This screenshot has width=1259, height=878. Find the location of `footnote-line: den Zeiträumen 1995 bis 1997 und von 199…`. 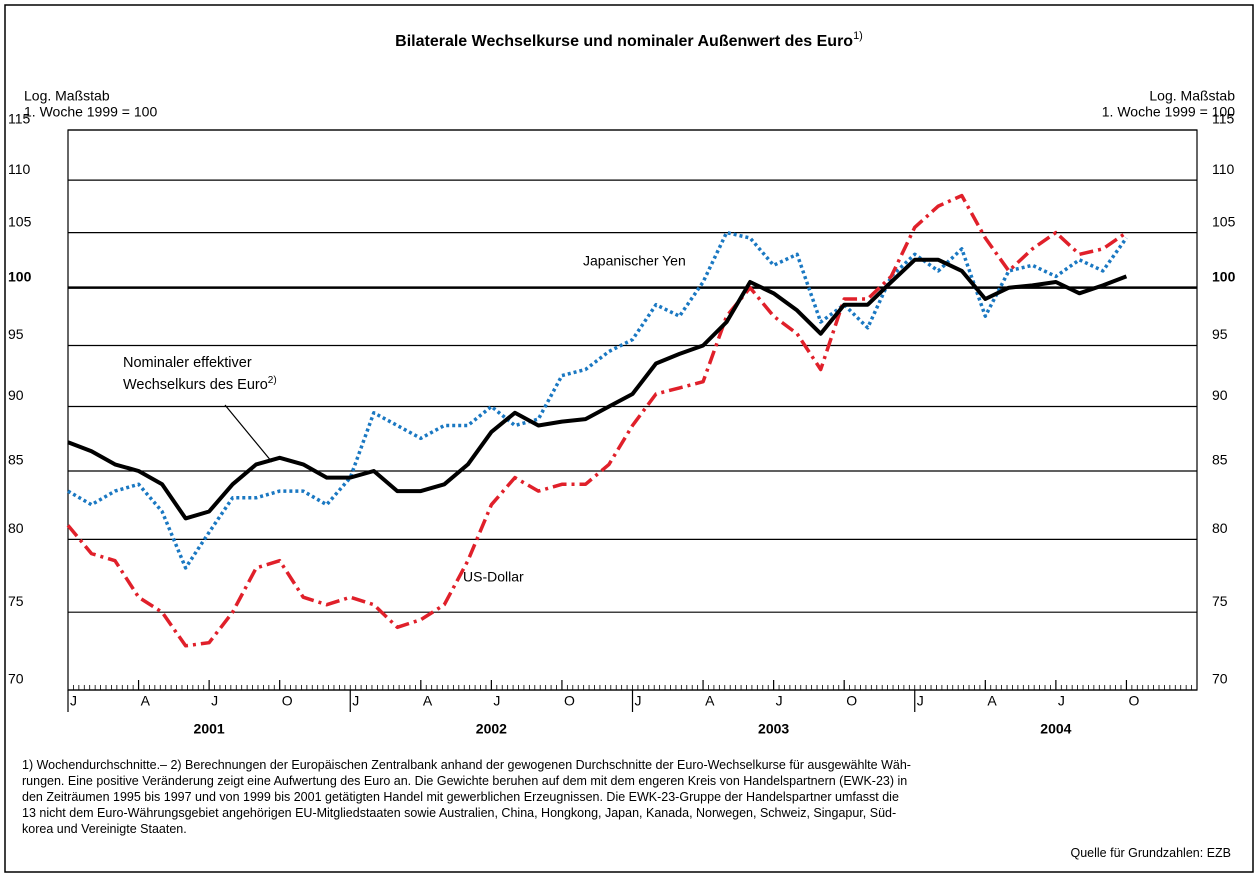

footnote-line: den Zeiträumen 1995 bis 1997 und von 199… is located at coordinates (460, 797).